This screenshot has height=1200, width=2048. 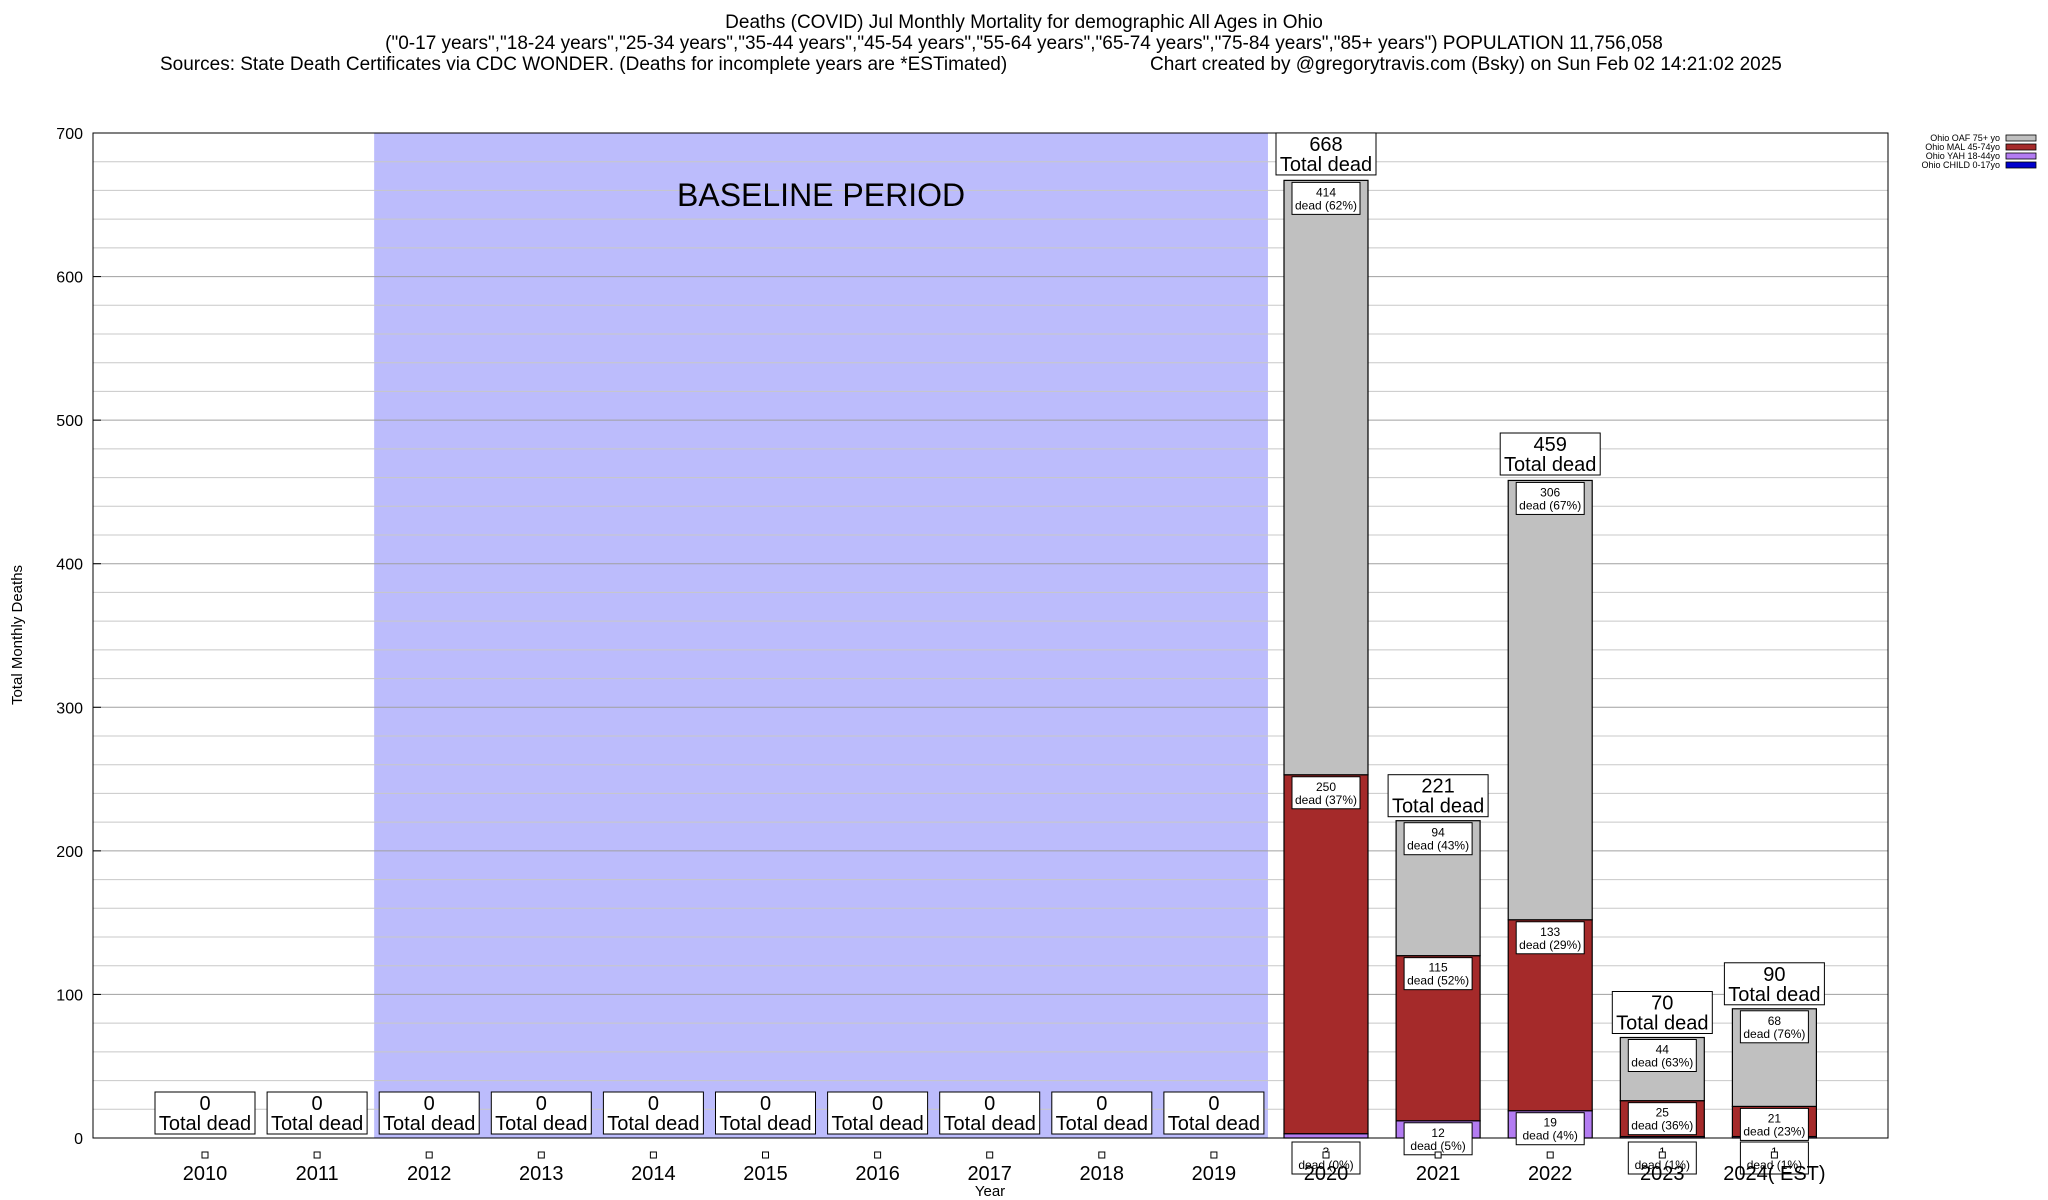 What do you see at coordinates (1774, 1174) in the screenshot?
I see `x-tick-label: 2024( EST)` at bounding box center [1774, 1174].